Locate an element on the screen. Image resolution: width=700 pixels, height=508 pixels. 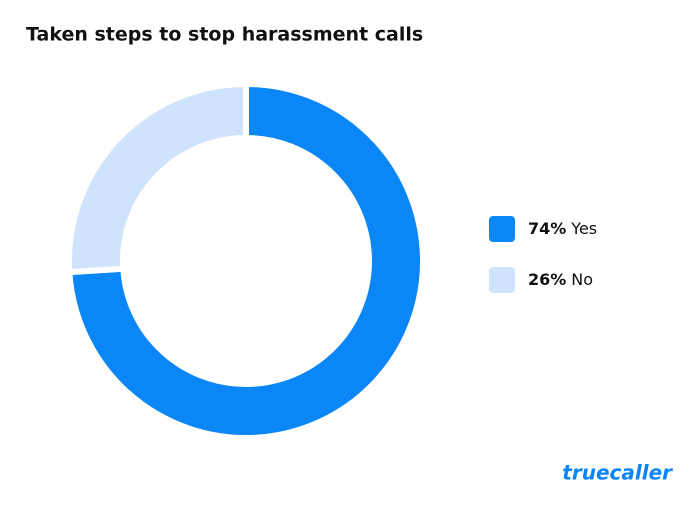
donut-segment is located at coordinates (157, 178).